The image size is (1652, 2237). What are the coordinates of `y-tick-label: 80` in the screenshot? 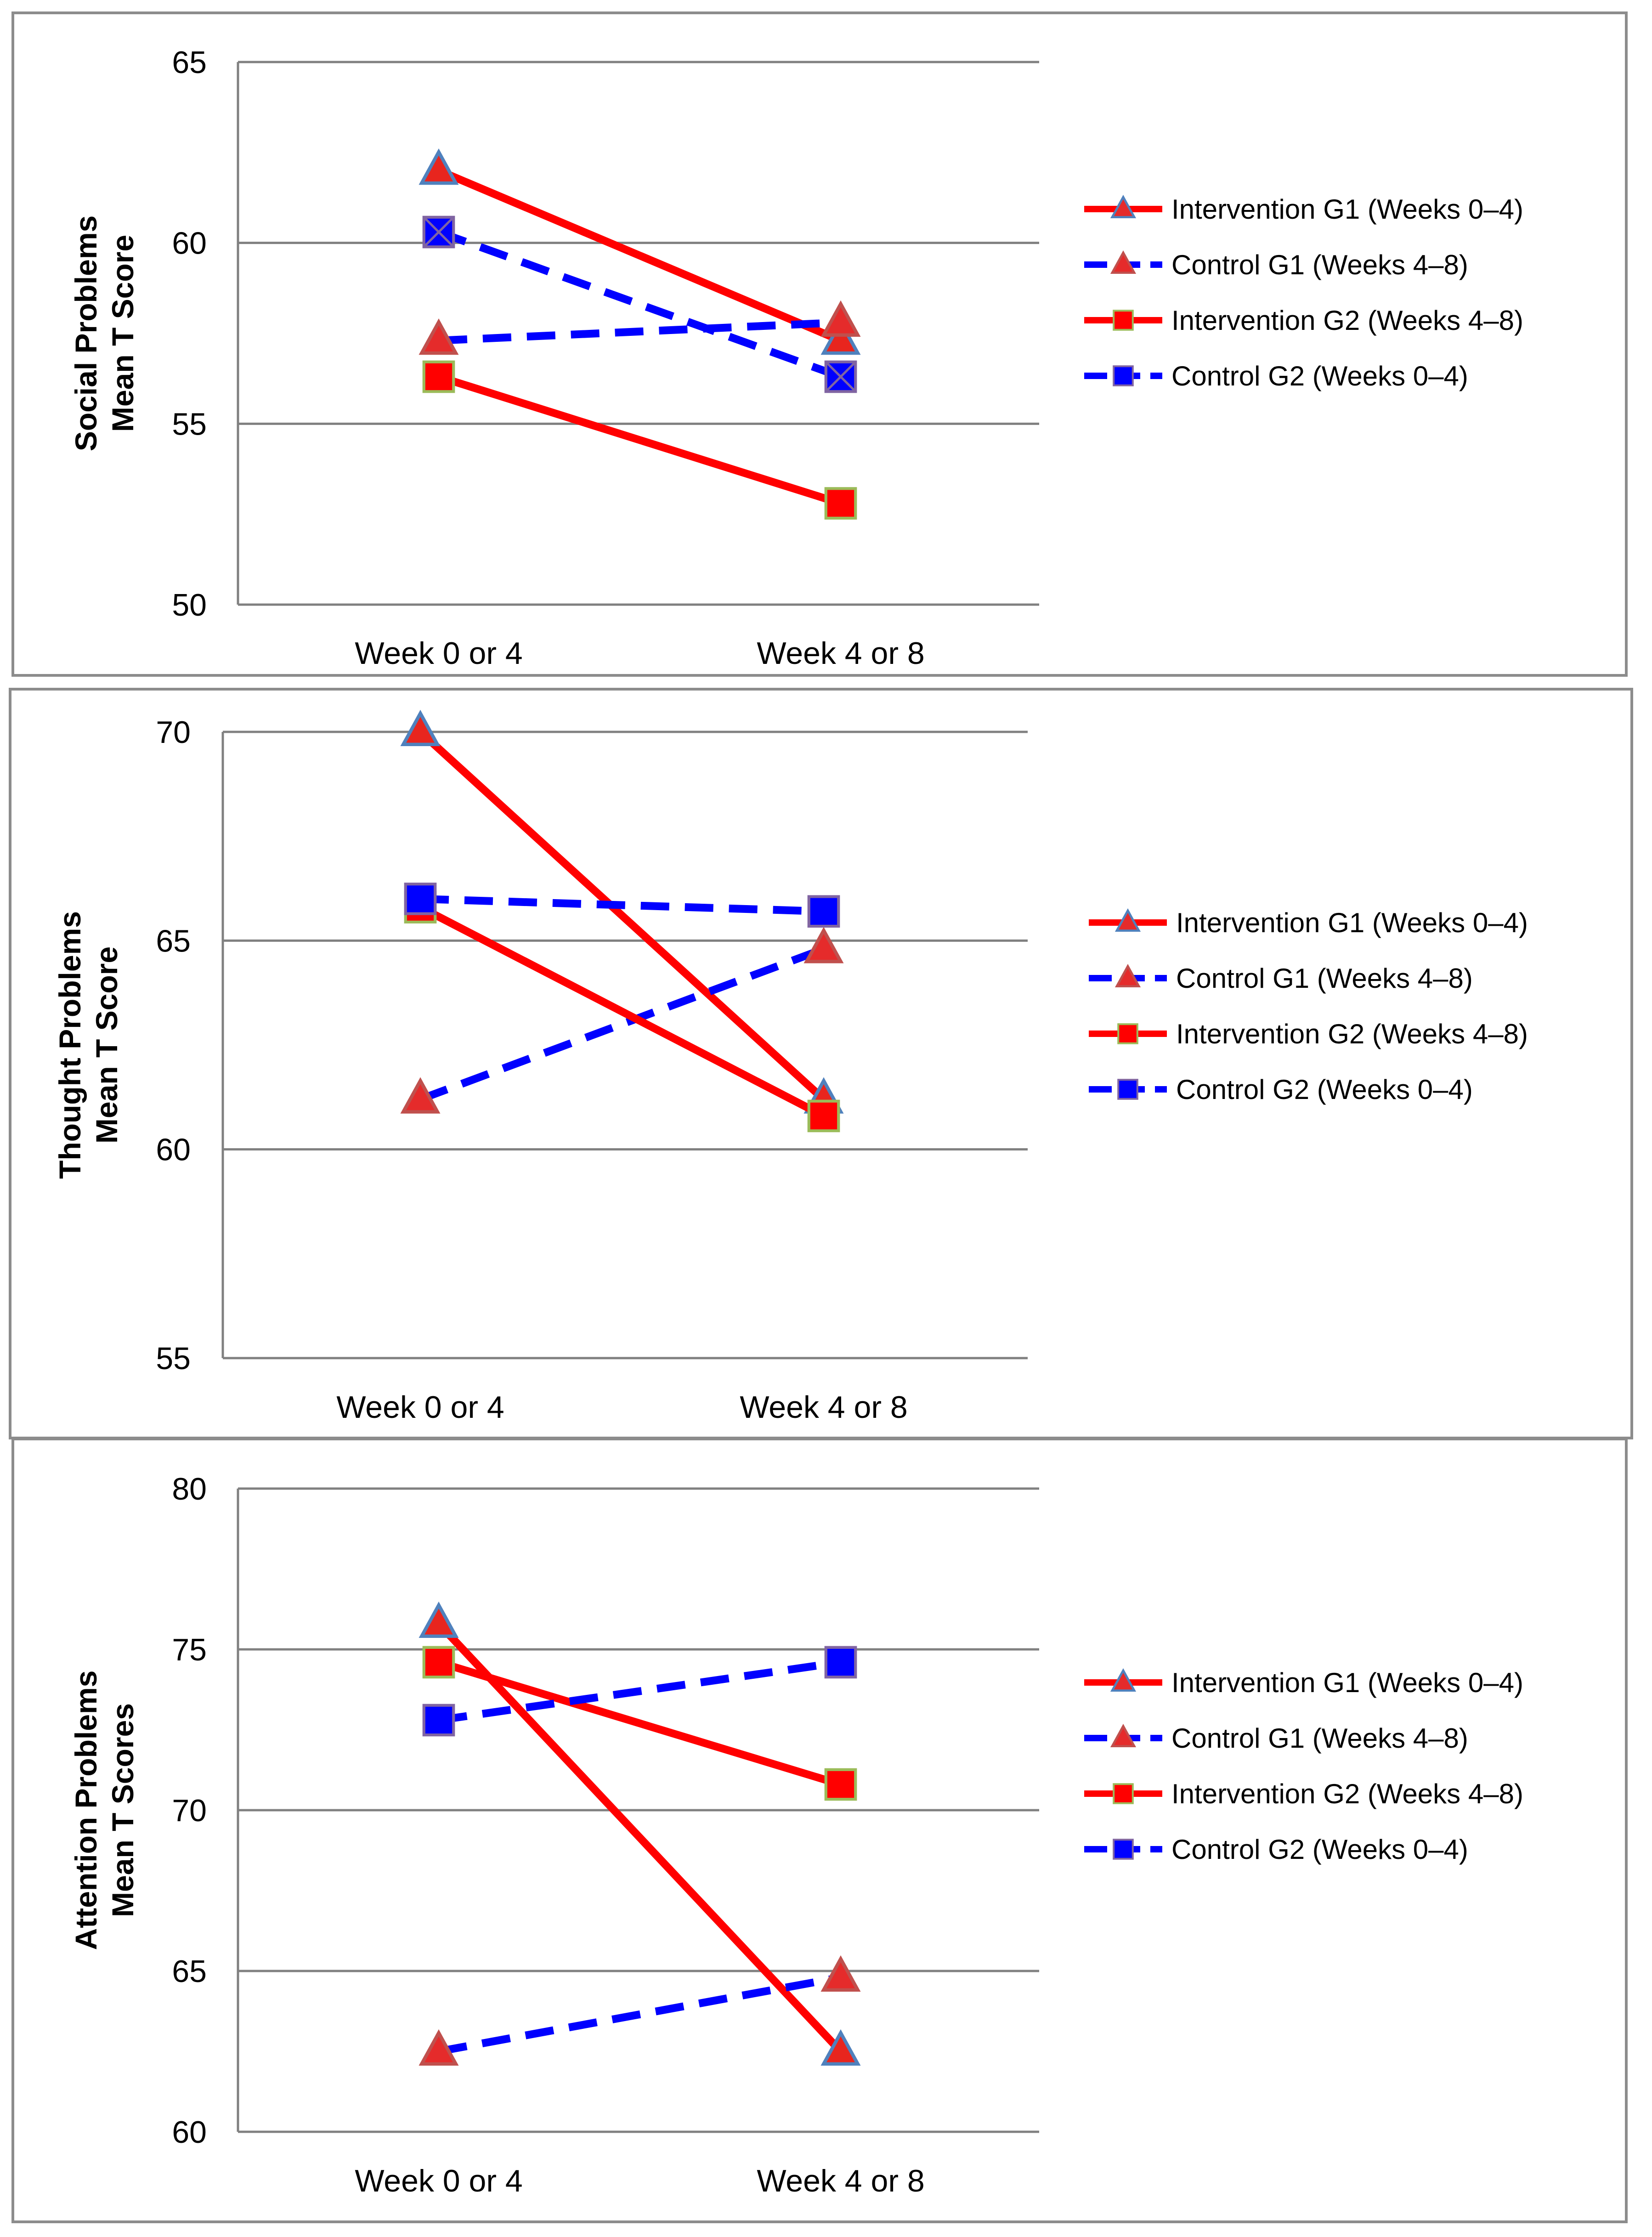 It's located at (189, 1489).